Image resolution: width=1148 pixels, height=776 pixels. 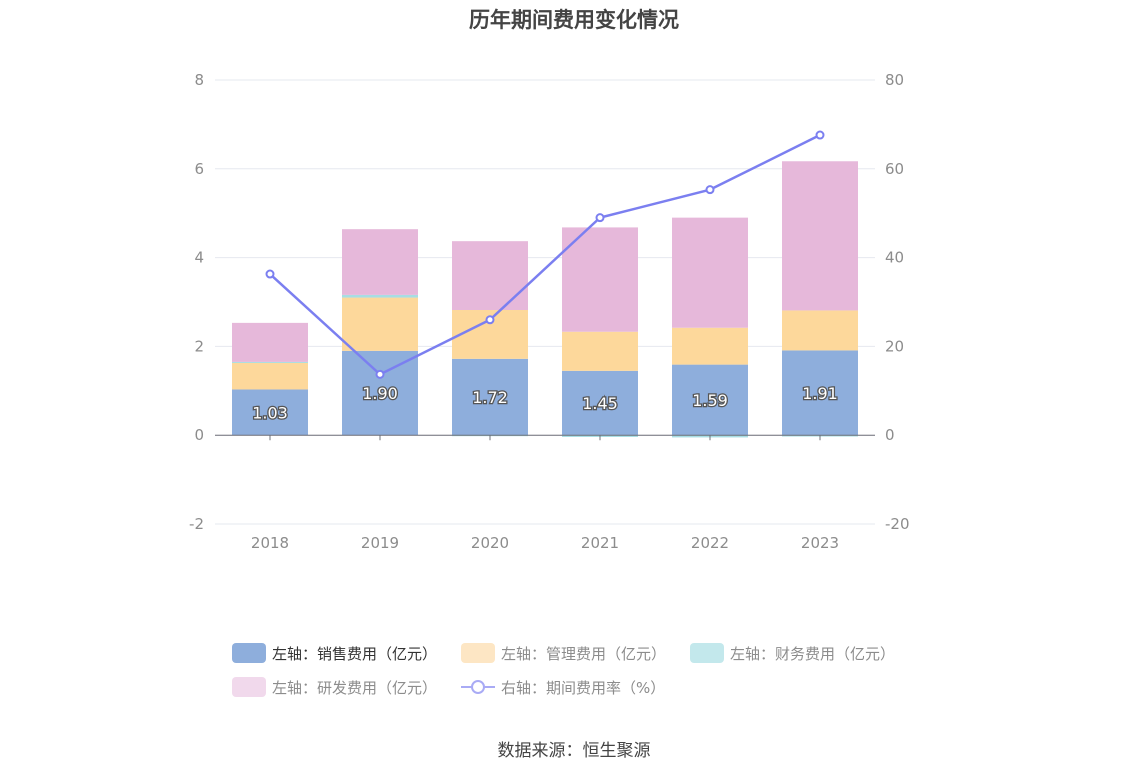 What do you see at coordinates (199, 169) in the screenshot?
I see `y-left-tick-label: 6` at bounding box center [199, 169].